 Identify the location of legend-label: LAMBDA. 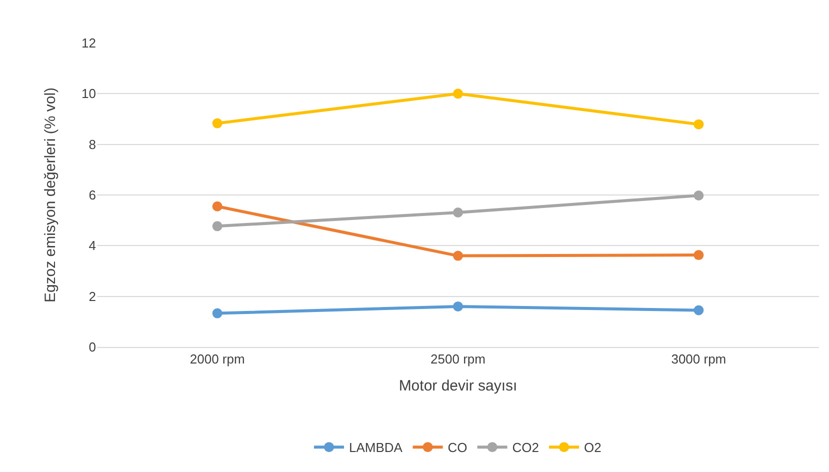
(376, 448).